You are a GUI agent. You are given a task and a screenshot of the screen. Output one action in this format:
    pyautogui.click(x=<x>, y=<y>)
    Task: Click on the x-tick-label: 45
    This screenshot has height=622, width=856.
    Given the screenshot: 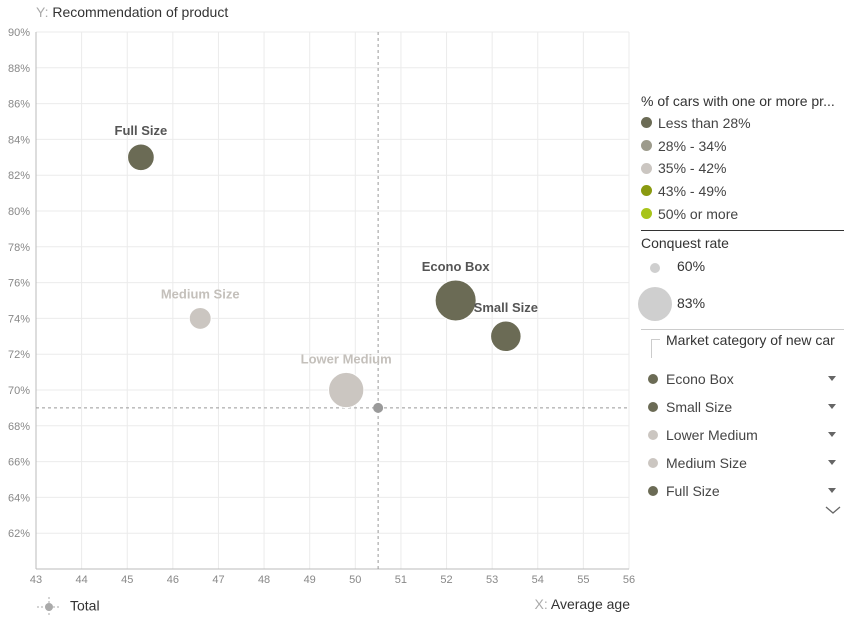 What is the action you would take?
    pyautogui.click(x=127, y=580)
    